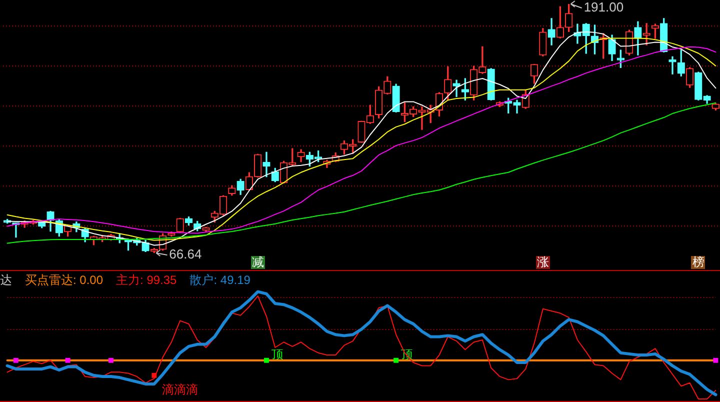 This screenshot has height=402, width=720. Describe the element at coordinates (64, 280) in the screenshot. I see `text: 买点雷达: 0.00` at that location.